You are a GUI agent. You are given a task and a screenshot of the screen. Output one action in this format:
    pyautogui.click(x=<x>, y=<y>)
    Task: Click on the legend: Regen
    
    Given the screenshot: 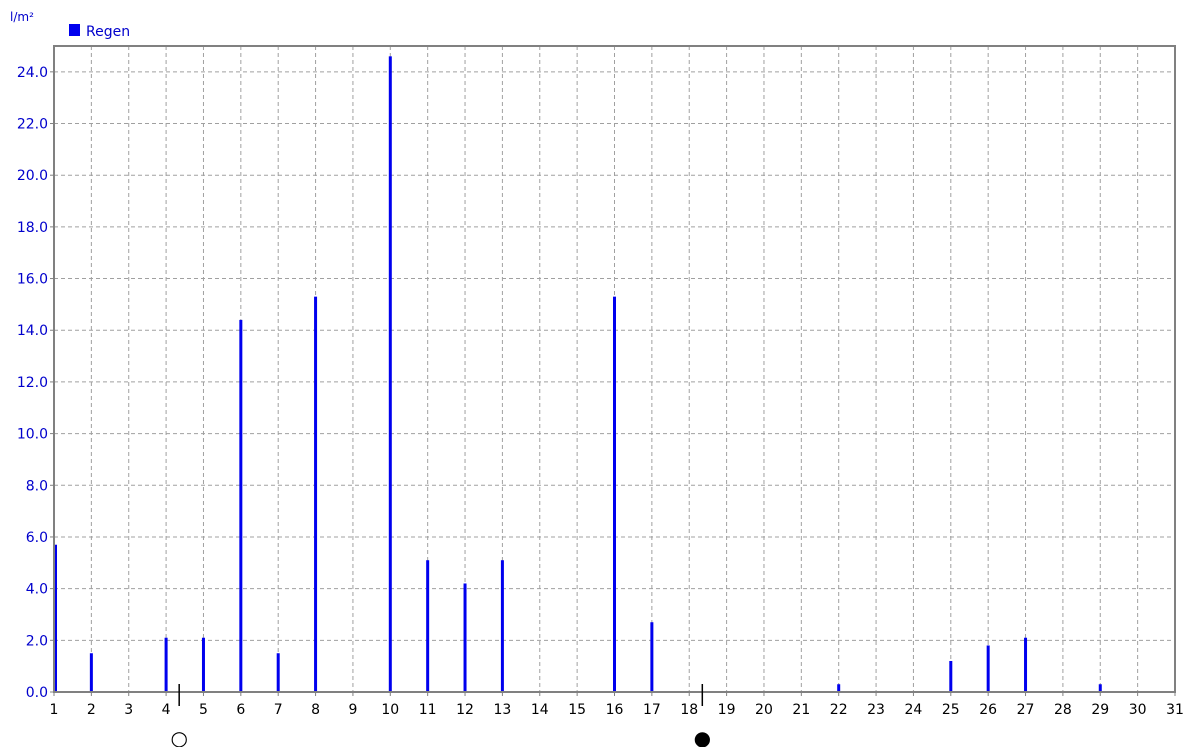 What is the action you would take?
    pyautogui.click(x=99, y=32)
    